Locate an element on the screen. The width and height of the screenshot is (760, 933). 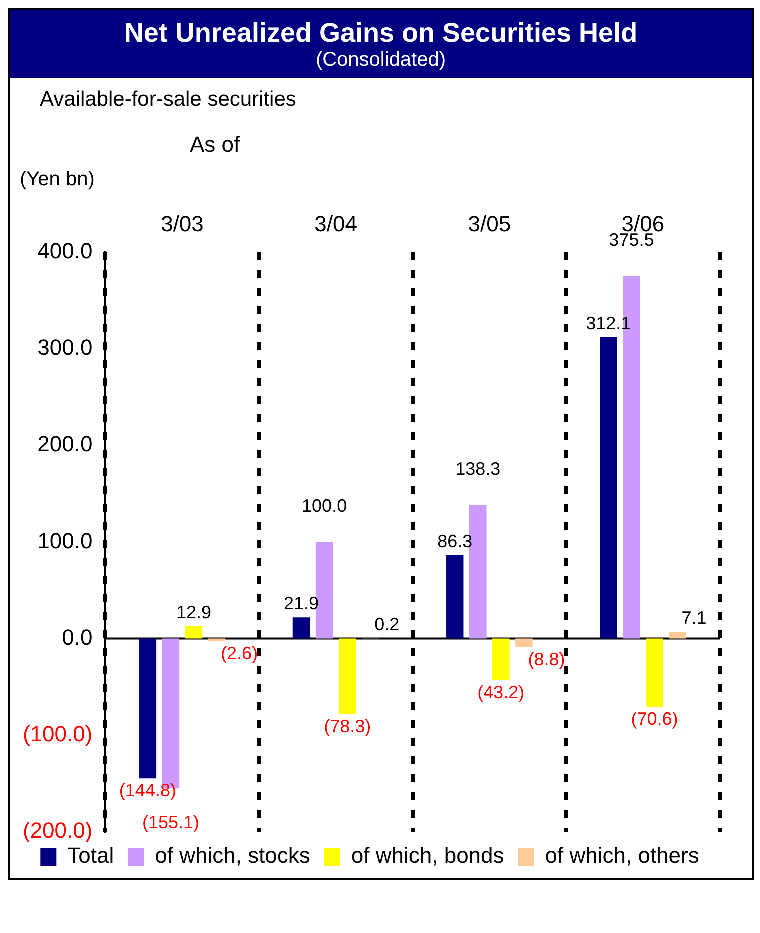
text: As of is located at coordinates (215, 144).